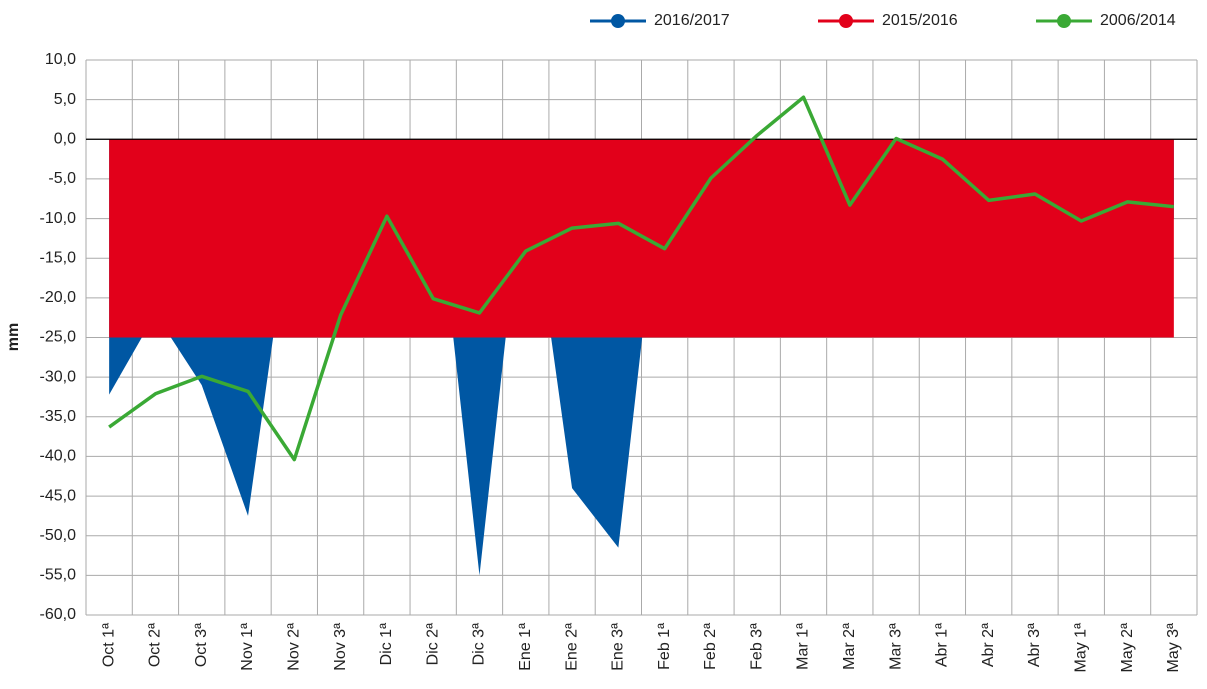  Describe the element at coordinates (525, 647) in the screenshot. I see `x-tick-label: Ene 1ª` at that location.